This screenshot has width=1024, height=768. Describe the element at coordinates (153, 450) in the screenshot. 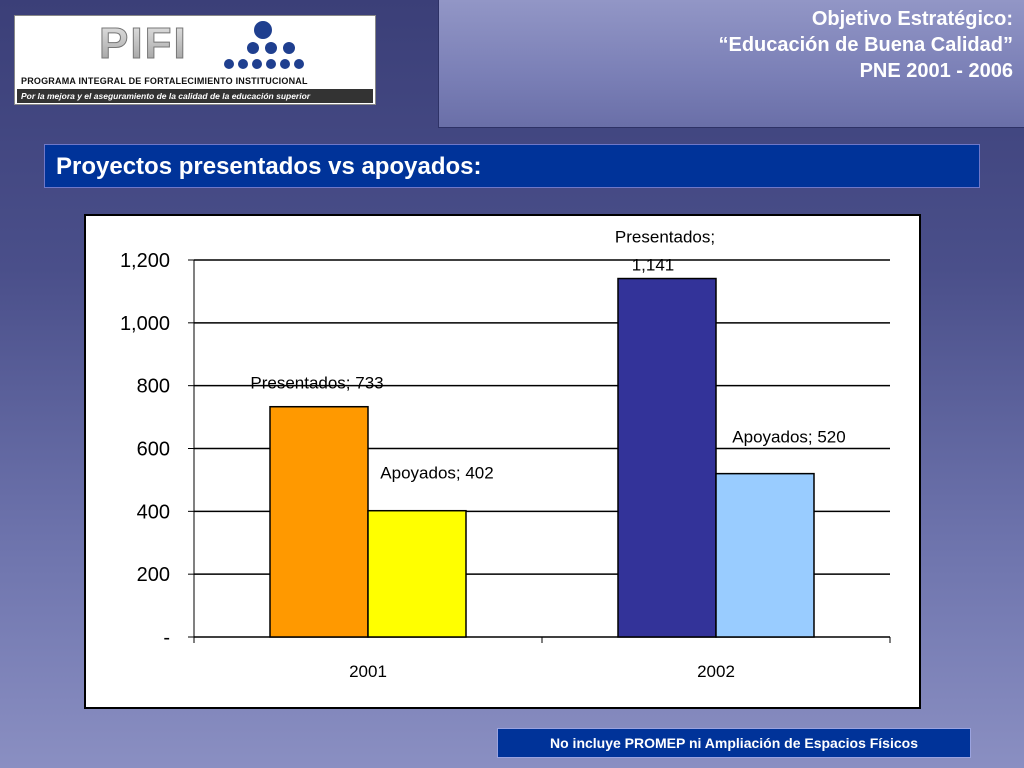

I see `y-tick-label: 600` at that location.